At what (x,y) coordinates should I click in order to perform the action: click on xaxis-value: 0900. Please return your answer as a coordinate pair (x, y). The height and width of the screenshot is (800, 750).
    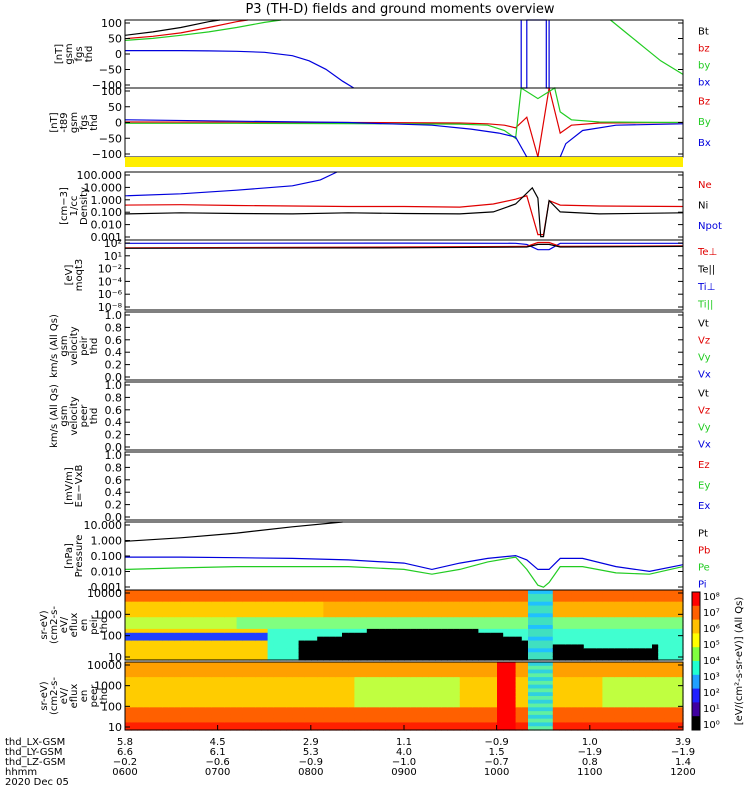
    Looking at the image, I should click on (403, 772).